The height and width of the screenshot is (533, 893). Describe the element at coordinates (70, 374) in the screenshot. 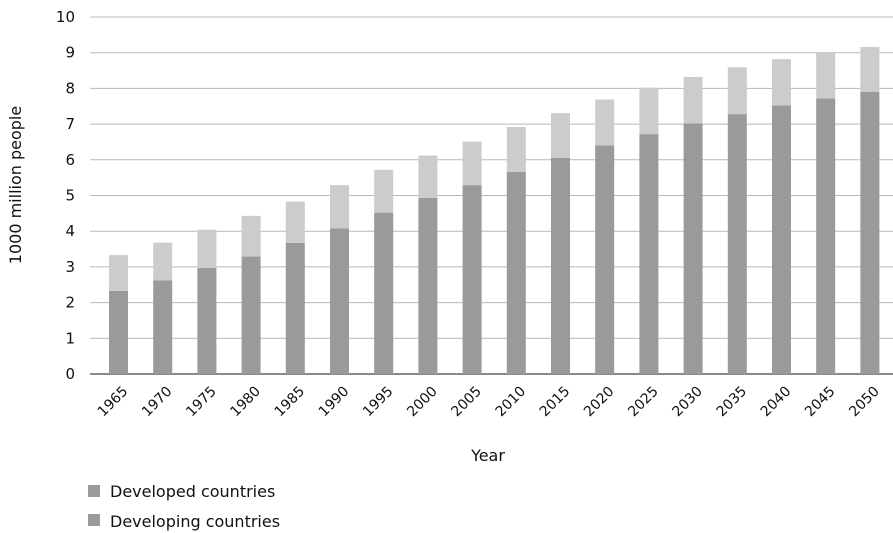

I see `y-tick-label: 0` at that location.